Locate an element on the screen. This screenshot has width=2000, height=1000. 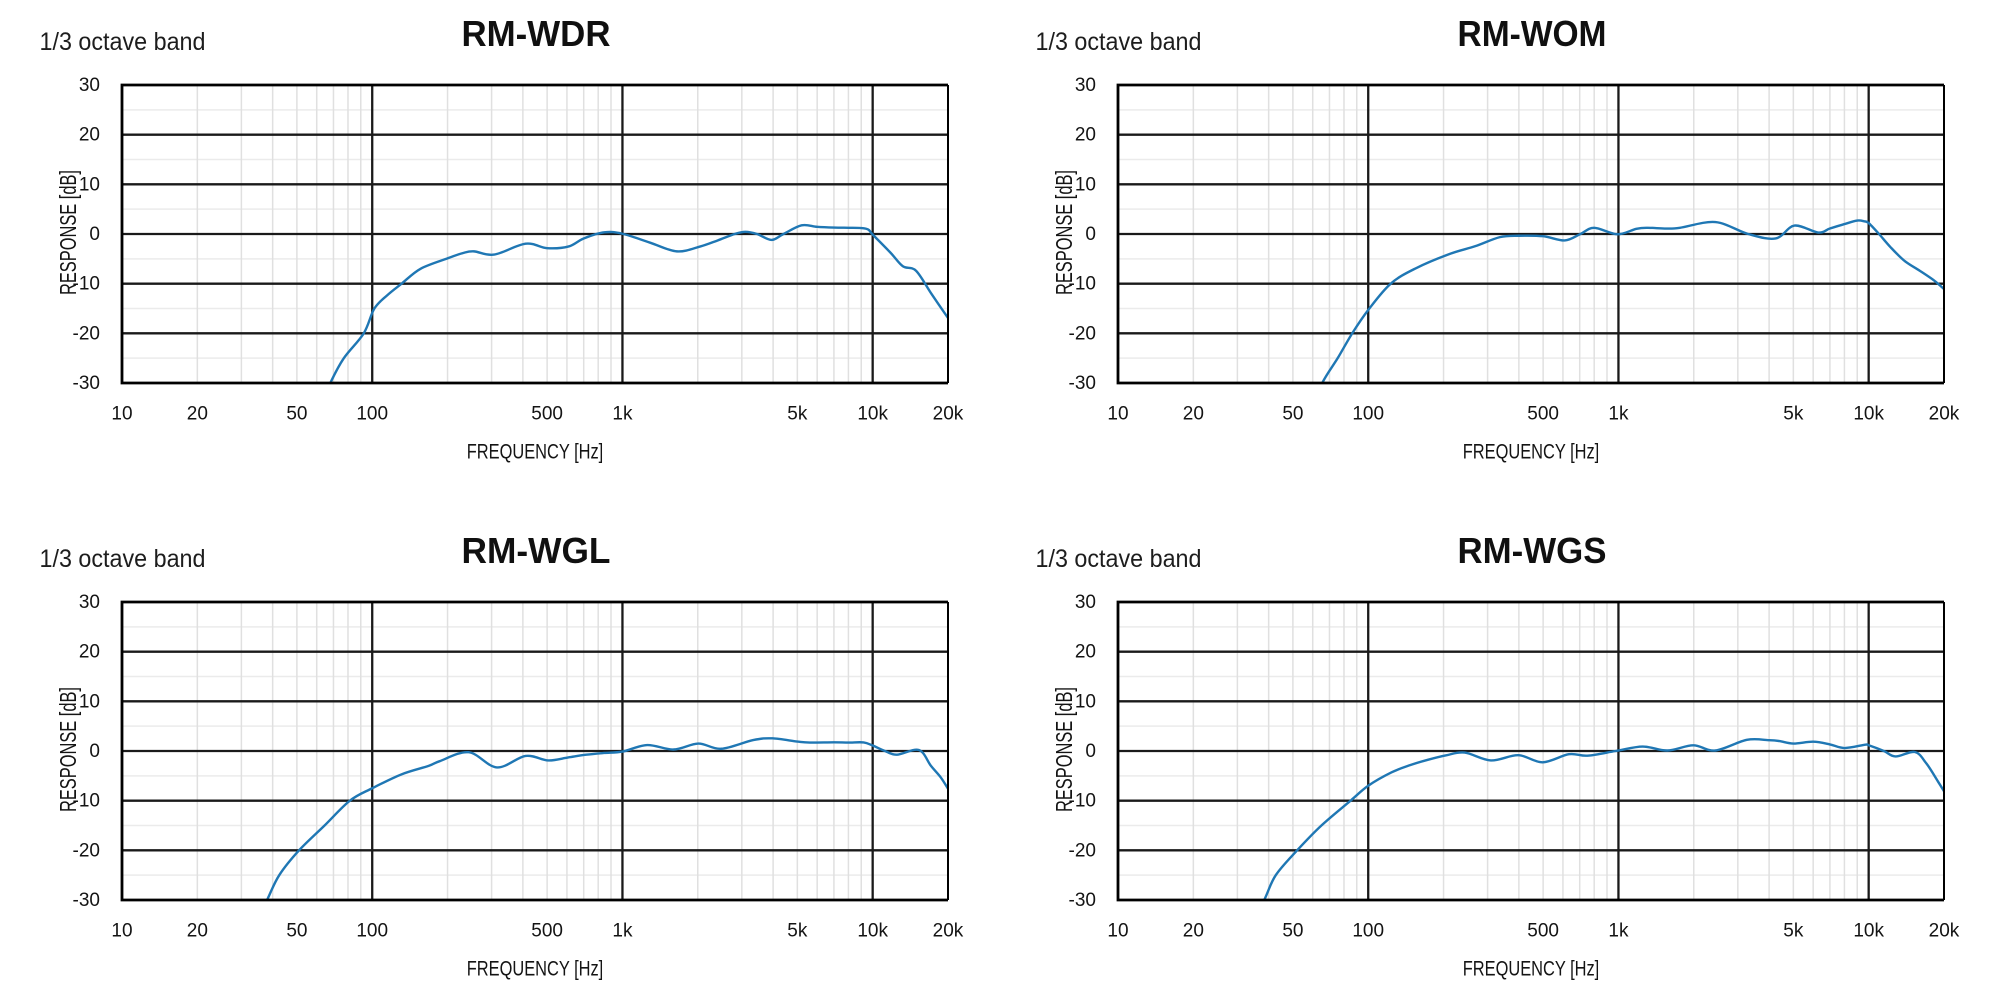
svg-text: RM-WDR is located at coordinates (536, 33).